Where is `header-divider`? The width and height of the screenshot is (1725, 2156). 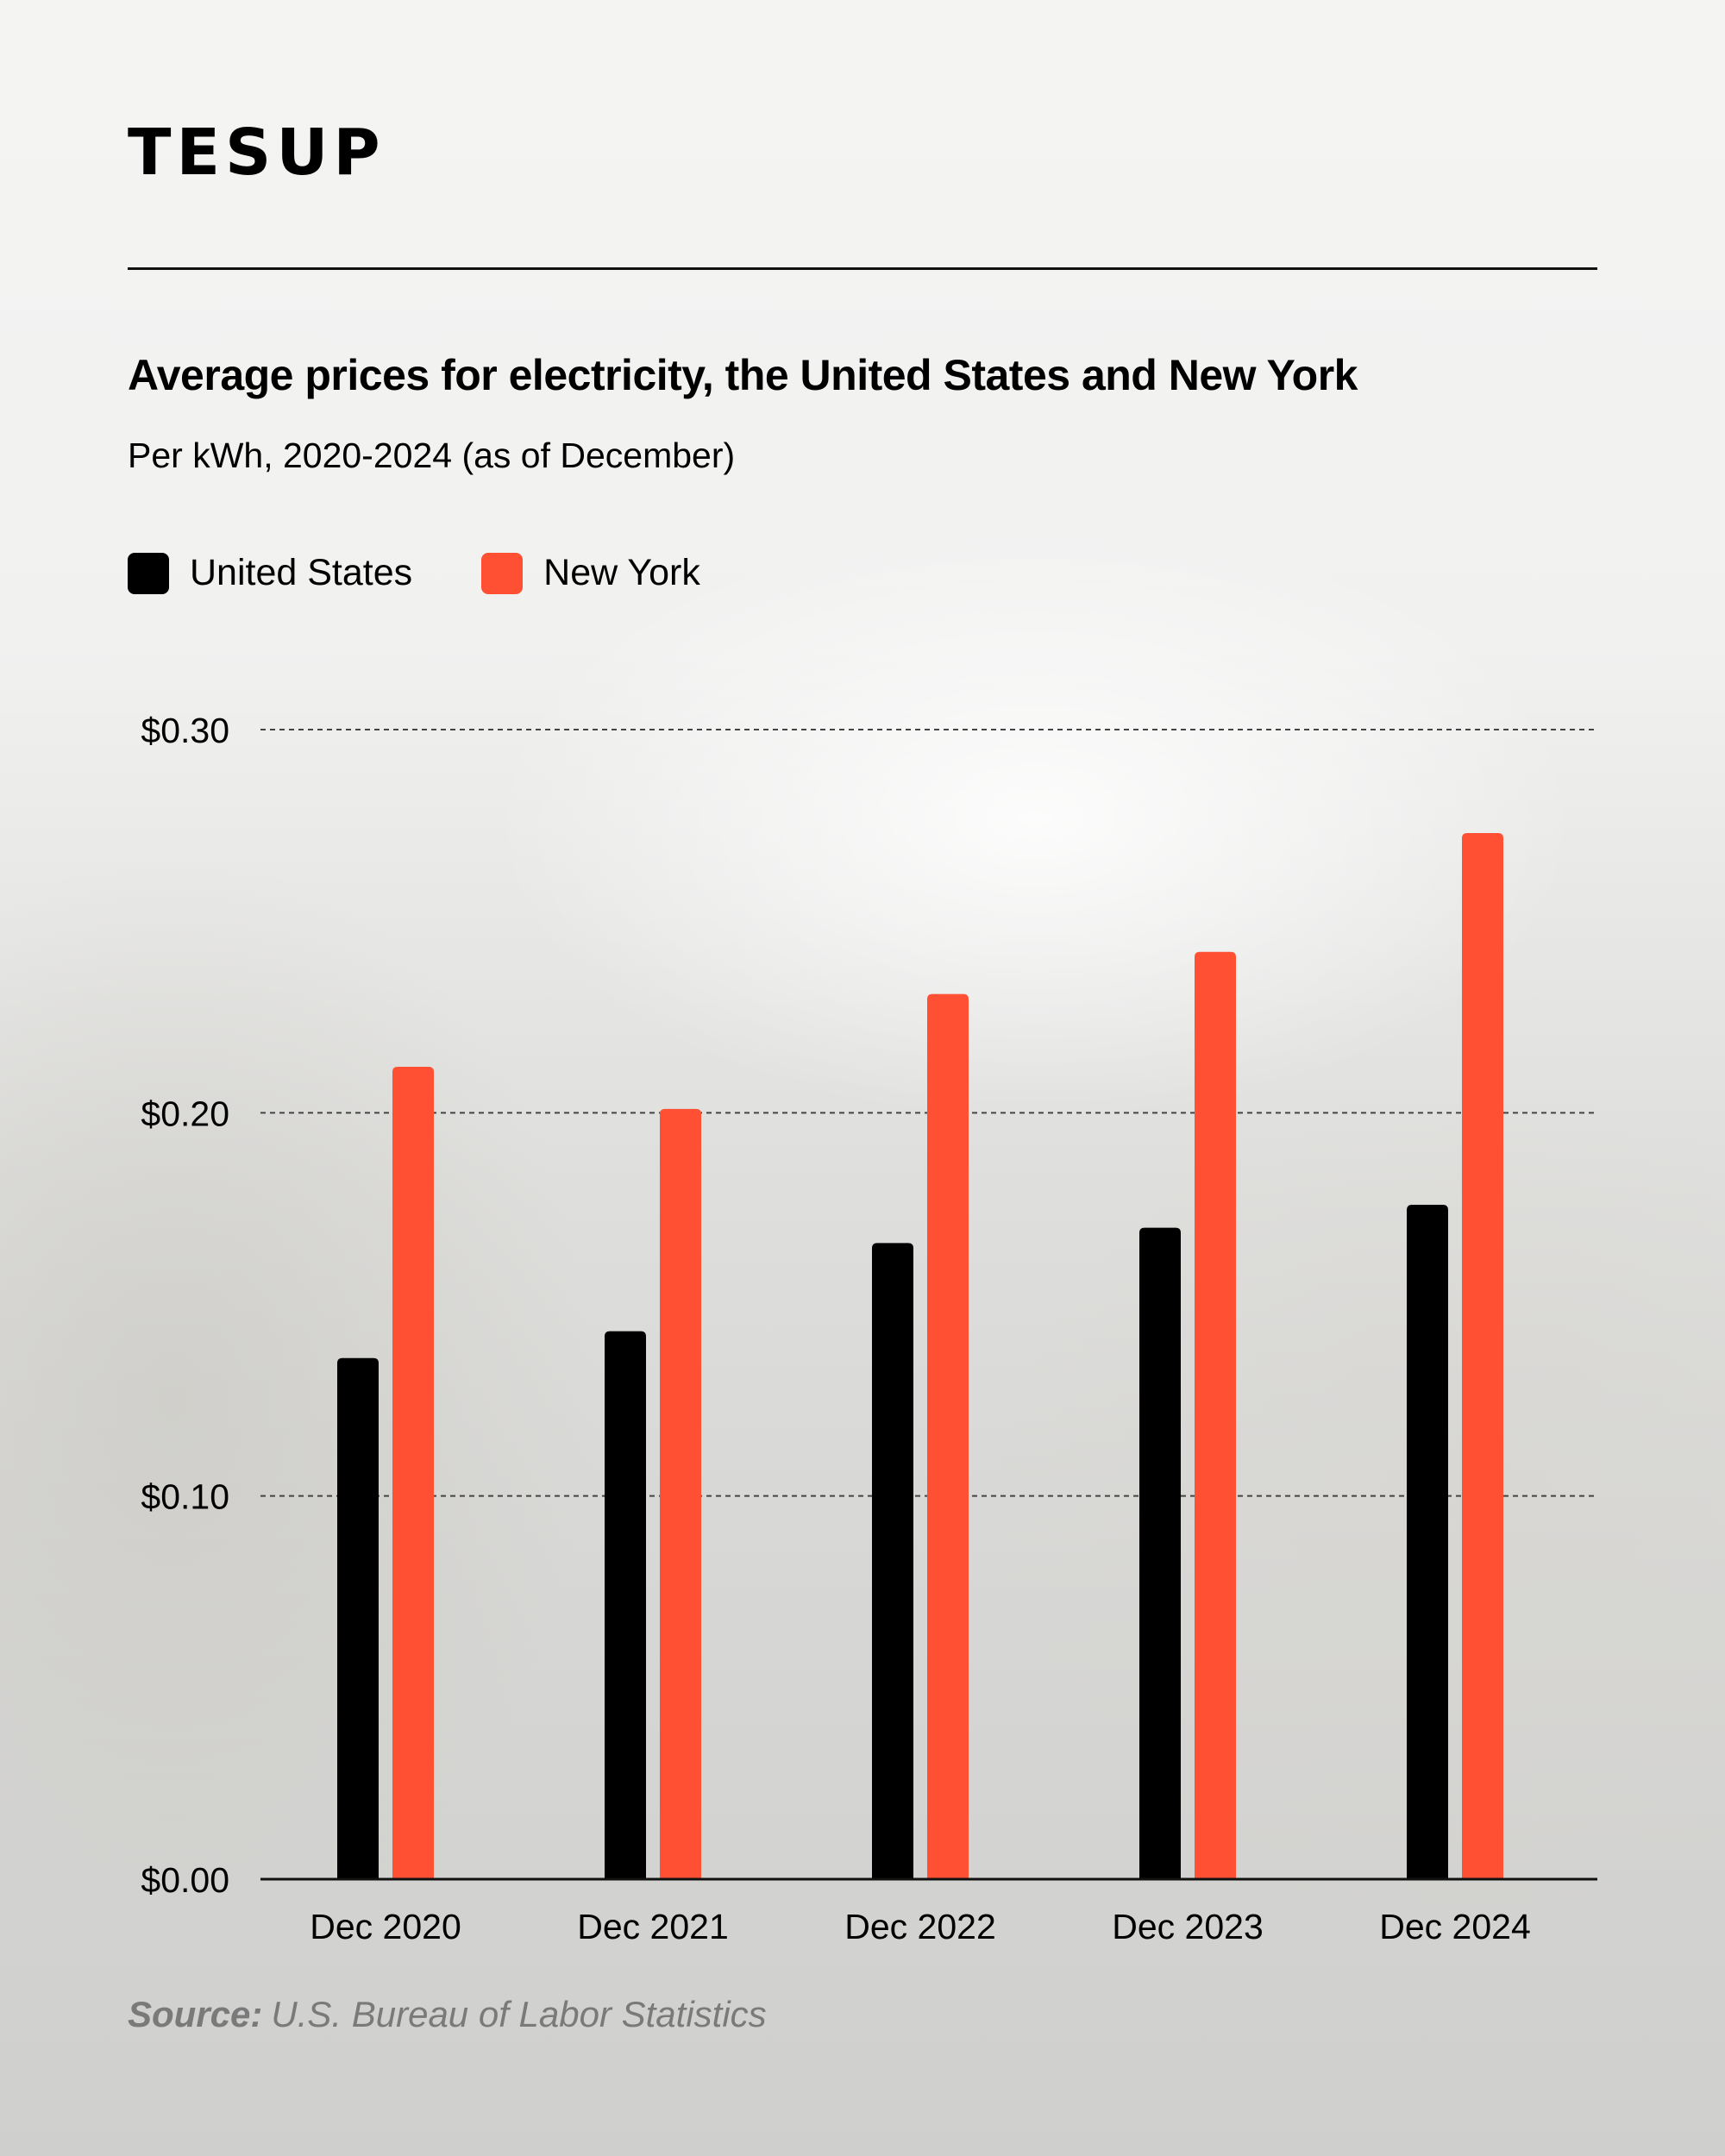 header-divider is located at coordinates (862, 268).